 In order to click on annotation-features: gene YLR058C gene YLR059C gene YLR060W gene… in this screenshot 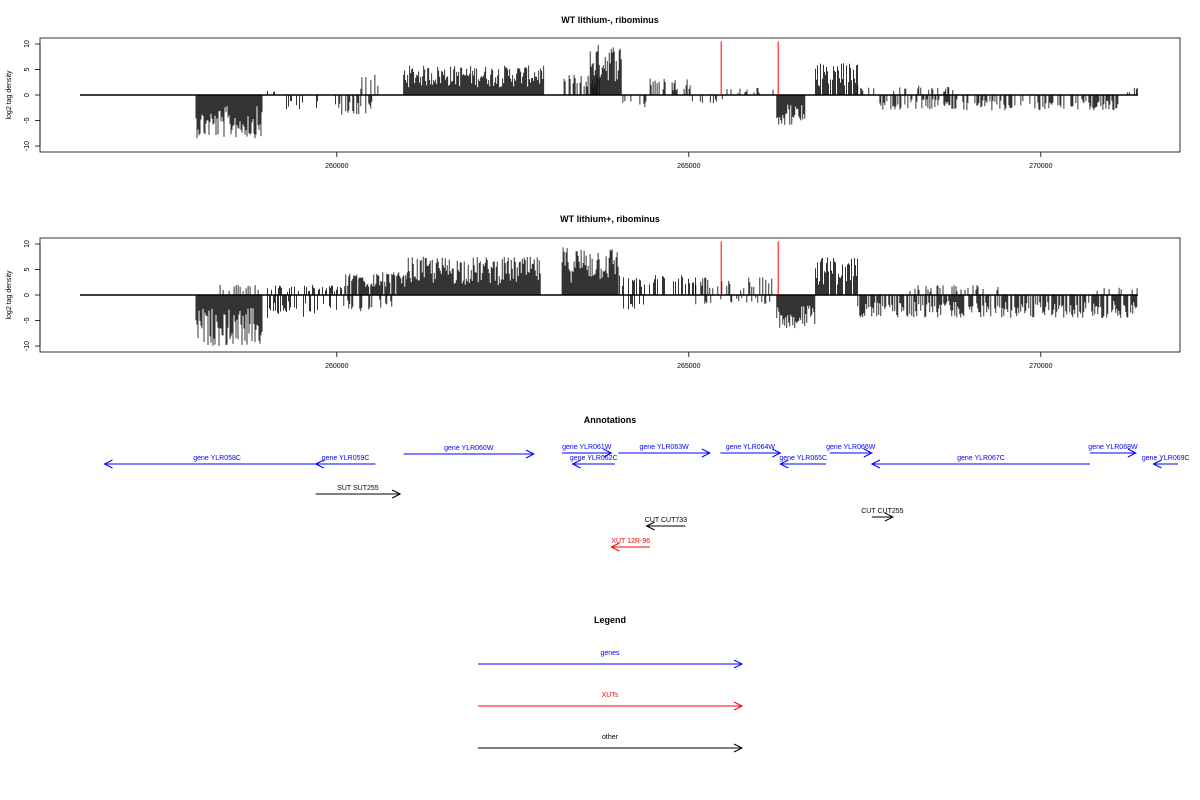, I will do `click(646, 498)`.